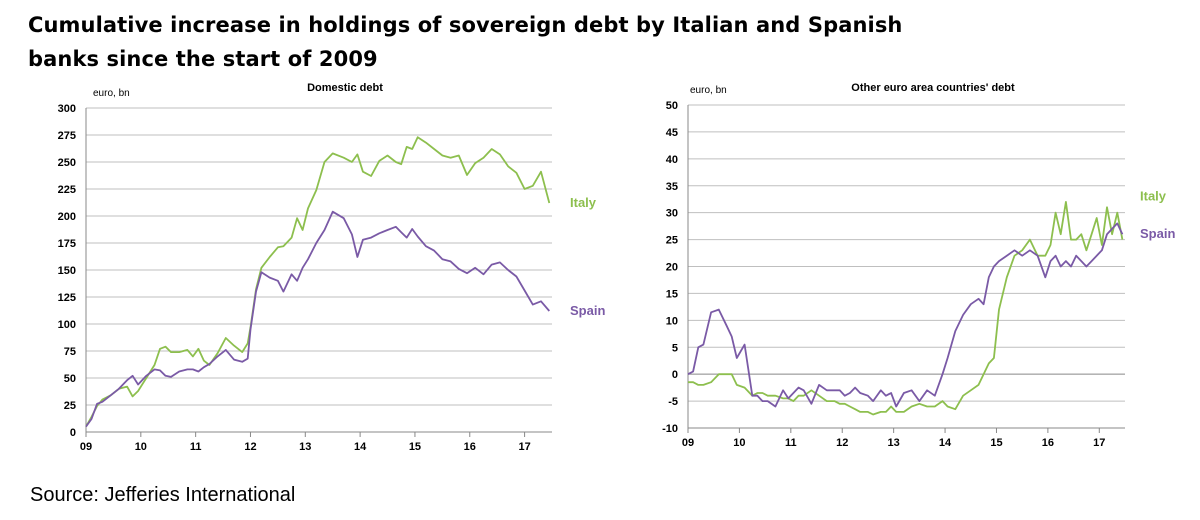  What do you see at coordinates (933, 88) in the screenshot?
I see `chart2-title: Other euro area countries' debt` at bounding box center [933, 88].